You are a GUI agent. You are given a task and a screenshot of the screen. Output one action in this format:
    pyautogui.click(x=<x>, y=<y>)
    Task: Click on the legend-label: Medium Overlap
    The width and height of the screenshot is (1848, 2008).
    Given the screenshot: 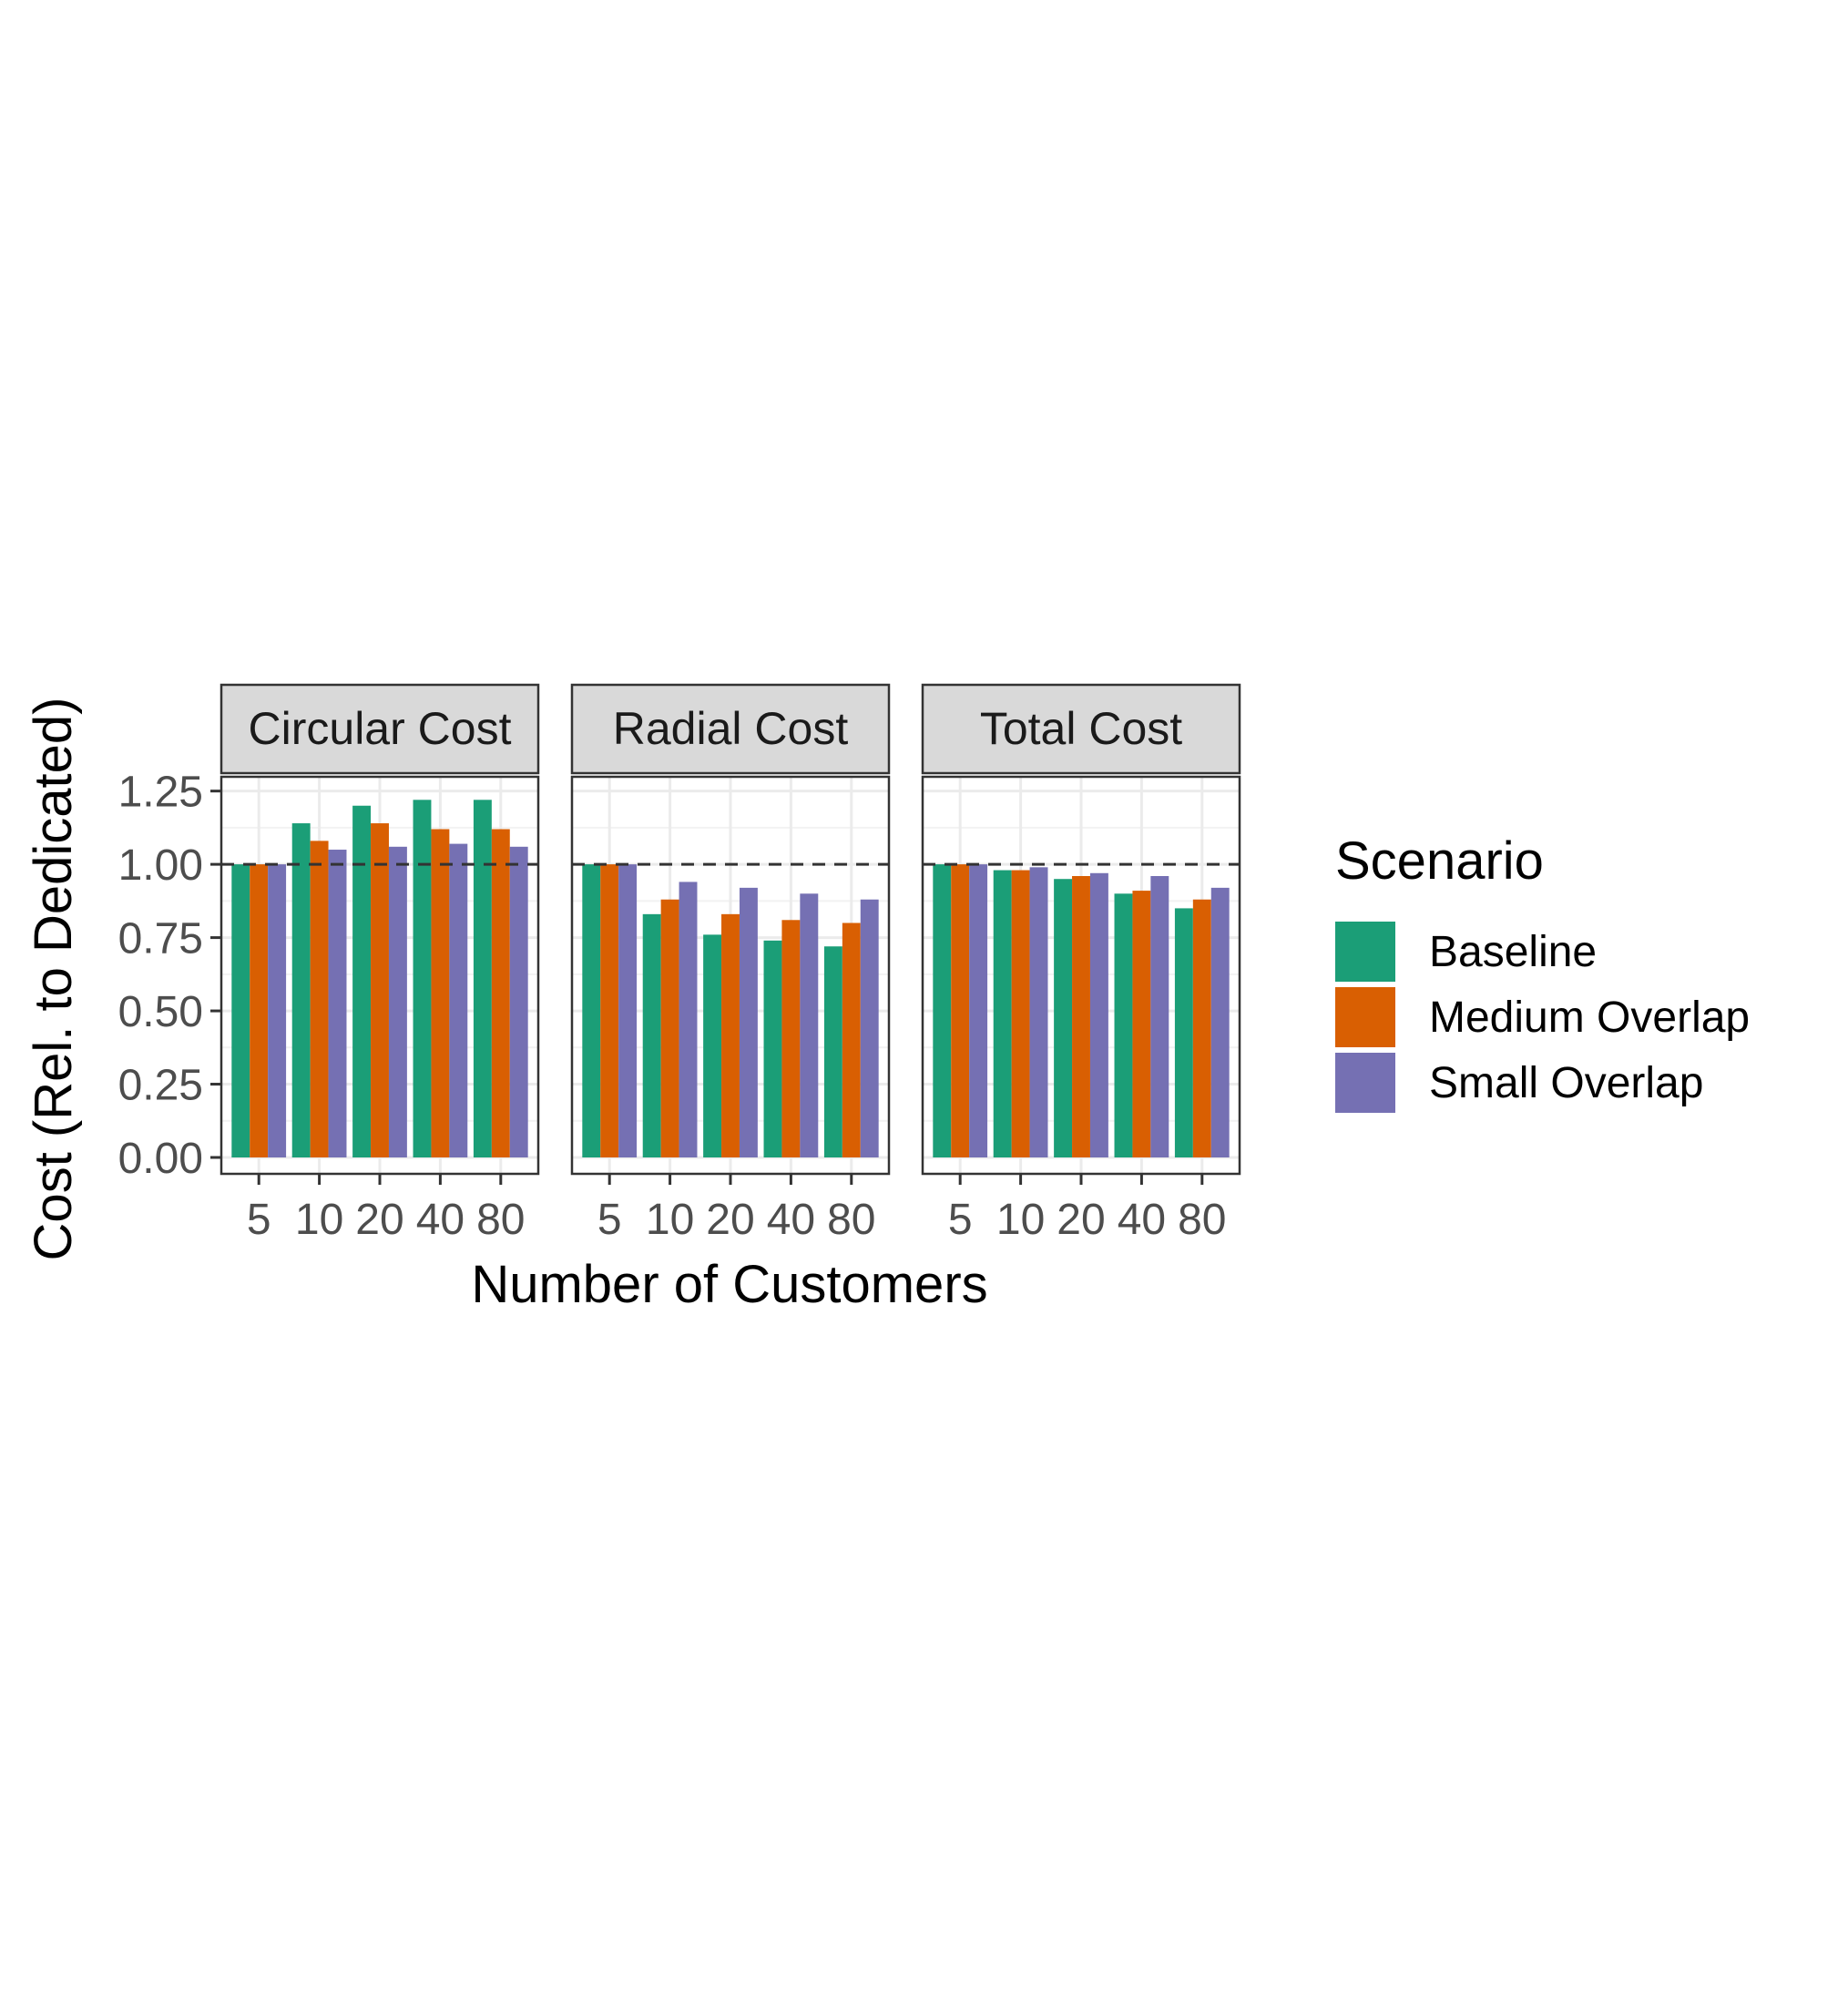 What is the action you would take?
    pyautogui.click(x=1590, y=1018)
    